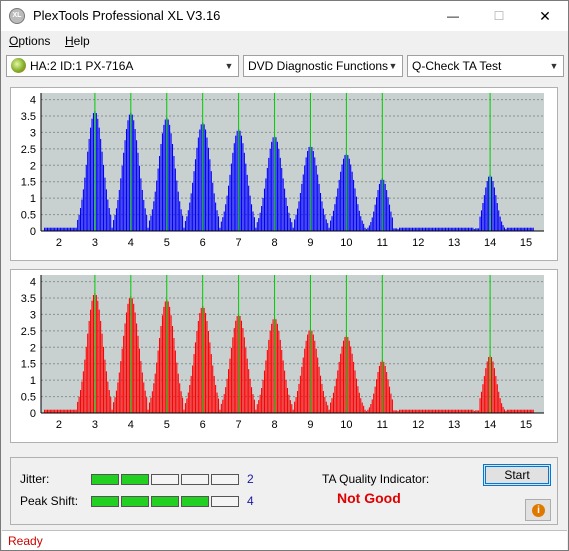 The height and width of the screenshot is (551, 569). I want to click on menu-help: Help, so click(77, 41).